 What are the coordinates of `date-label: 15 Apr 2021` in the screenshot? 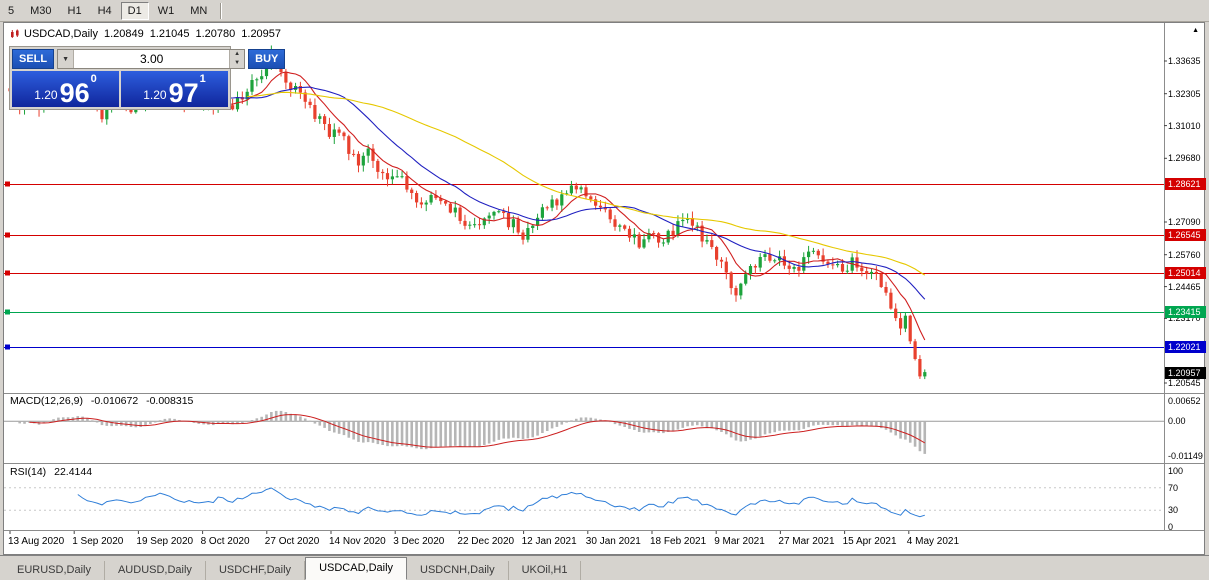 It's located at (869, 541).